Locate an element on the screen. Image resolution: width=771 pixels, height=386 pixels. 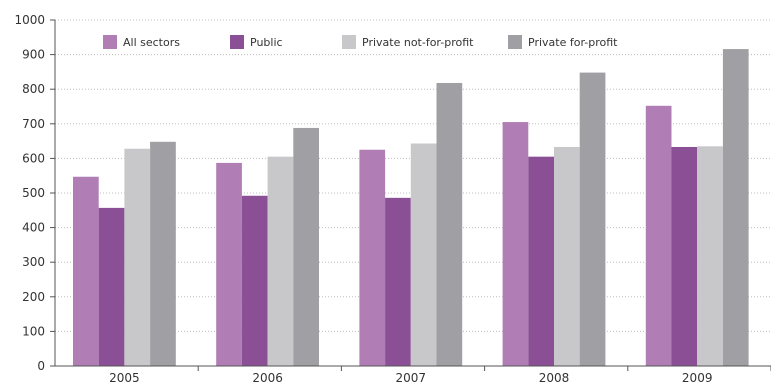
y-tick-label: 400 is located at coordinates (33, 228).